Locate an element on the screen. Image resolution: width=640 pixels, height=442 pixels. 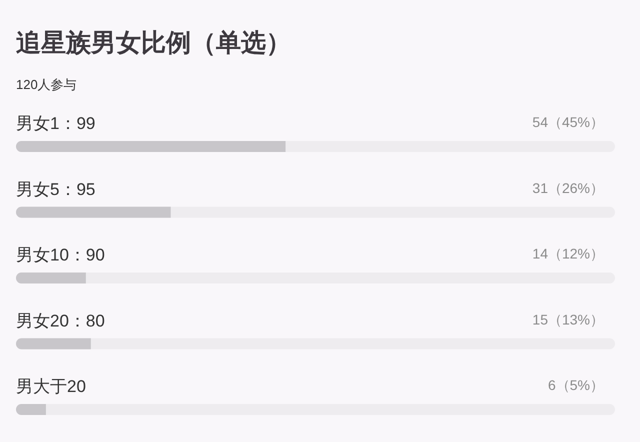
chart-subtitle: 120人参与 is located at coordinates (46, 84).